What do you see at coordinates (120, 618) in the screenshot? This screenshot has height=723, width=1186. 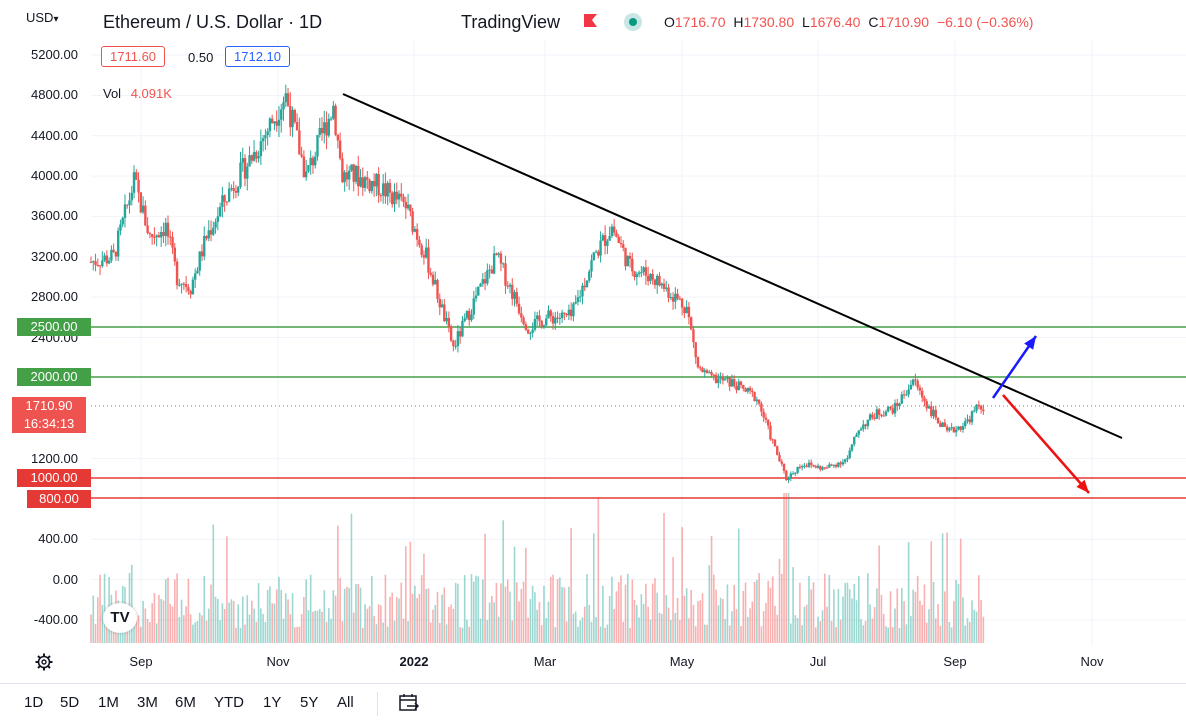 I see `tradingview-logo-icon: TV` at bounding box center [120, 618].